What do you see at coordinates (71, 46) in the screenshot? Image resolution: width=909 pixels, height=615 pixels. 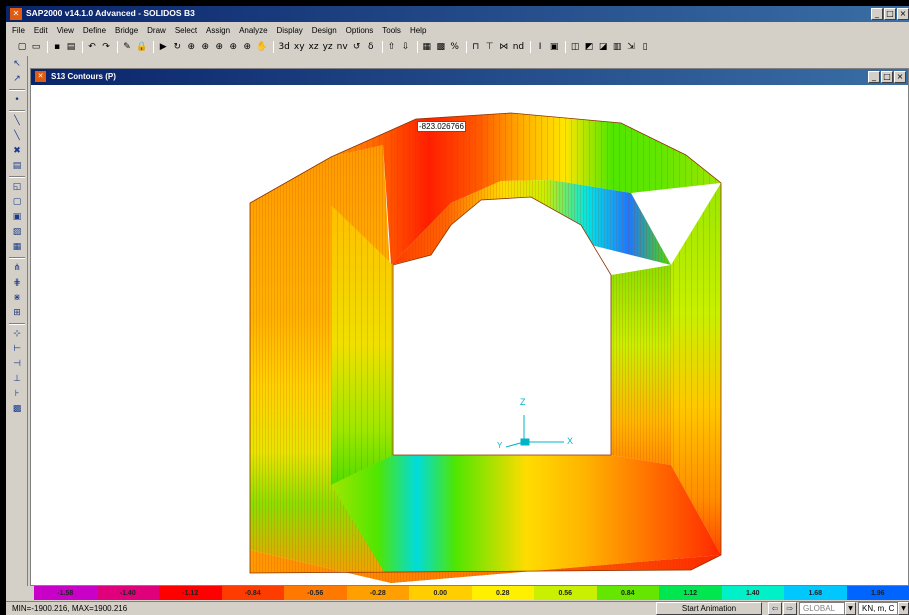 I see `print-icon: ▤` at bounding box center [71, 46].